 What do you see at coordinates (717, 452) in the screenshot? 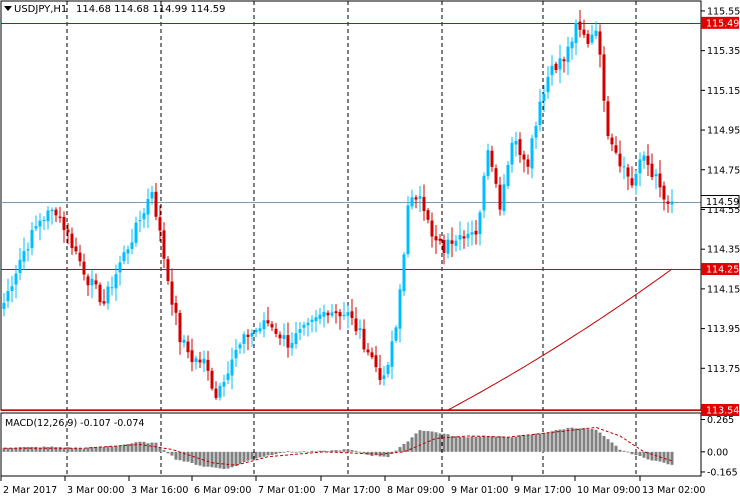
I see `macd-tick-label: 0.00` at bounding box center [717, 452].